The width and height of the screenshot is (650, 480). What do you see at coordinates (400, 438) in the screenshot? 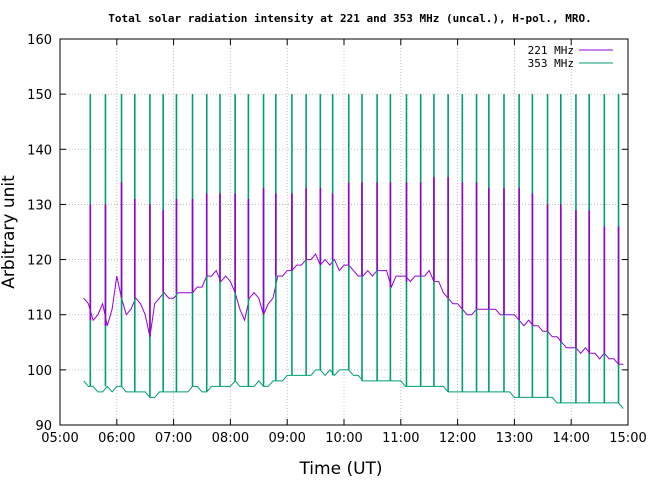
I see `x-tick-label: 11:00` at bounding box center [400, 438].